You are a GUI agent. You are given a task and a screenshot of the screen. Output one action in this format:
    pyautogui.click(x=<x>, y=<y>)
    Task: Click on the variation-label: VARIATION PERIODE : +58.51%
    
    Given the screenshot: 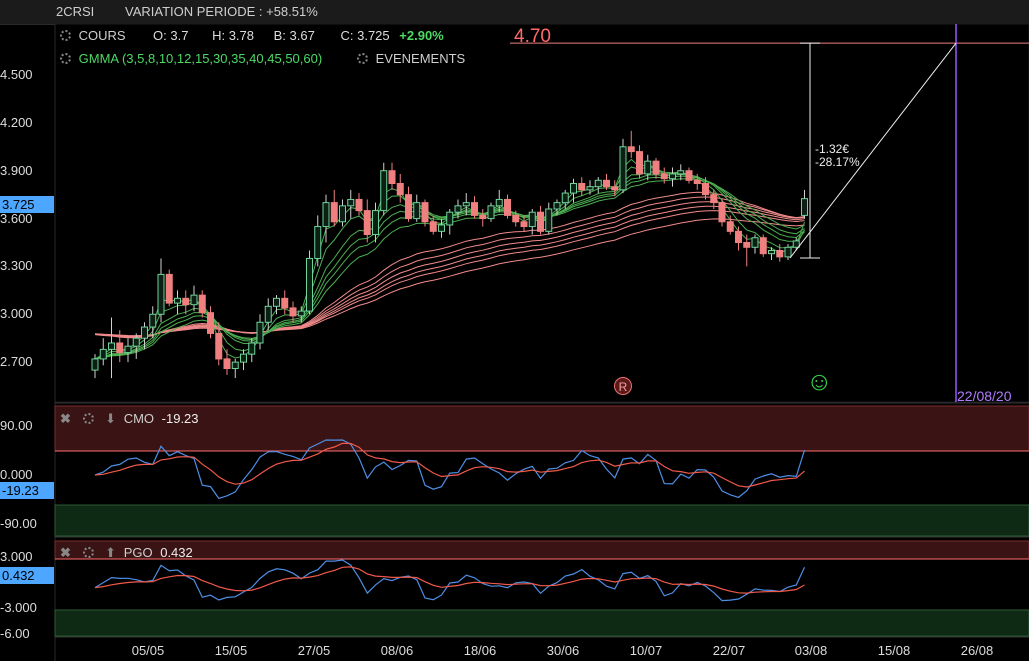 What is the action you would take?
    pyautogui.click(x=221, y=11)
    